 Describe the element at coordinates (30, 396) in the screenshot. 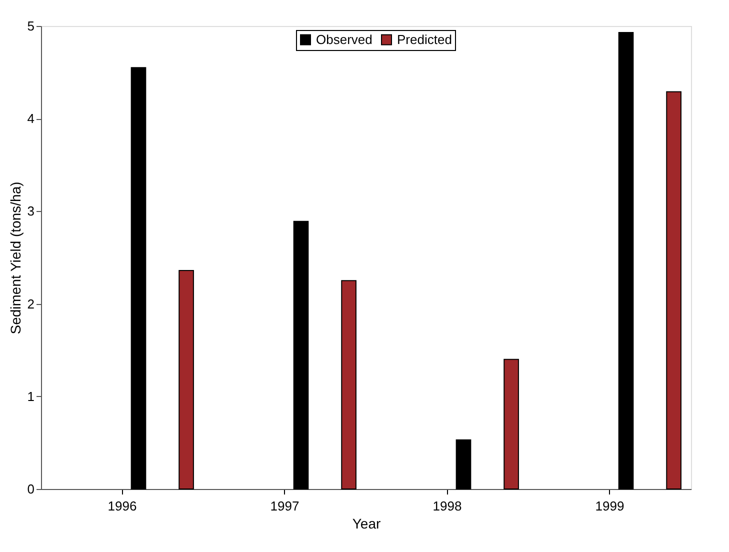

I see `y-tick-label: 1` at that location.